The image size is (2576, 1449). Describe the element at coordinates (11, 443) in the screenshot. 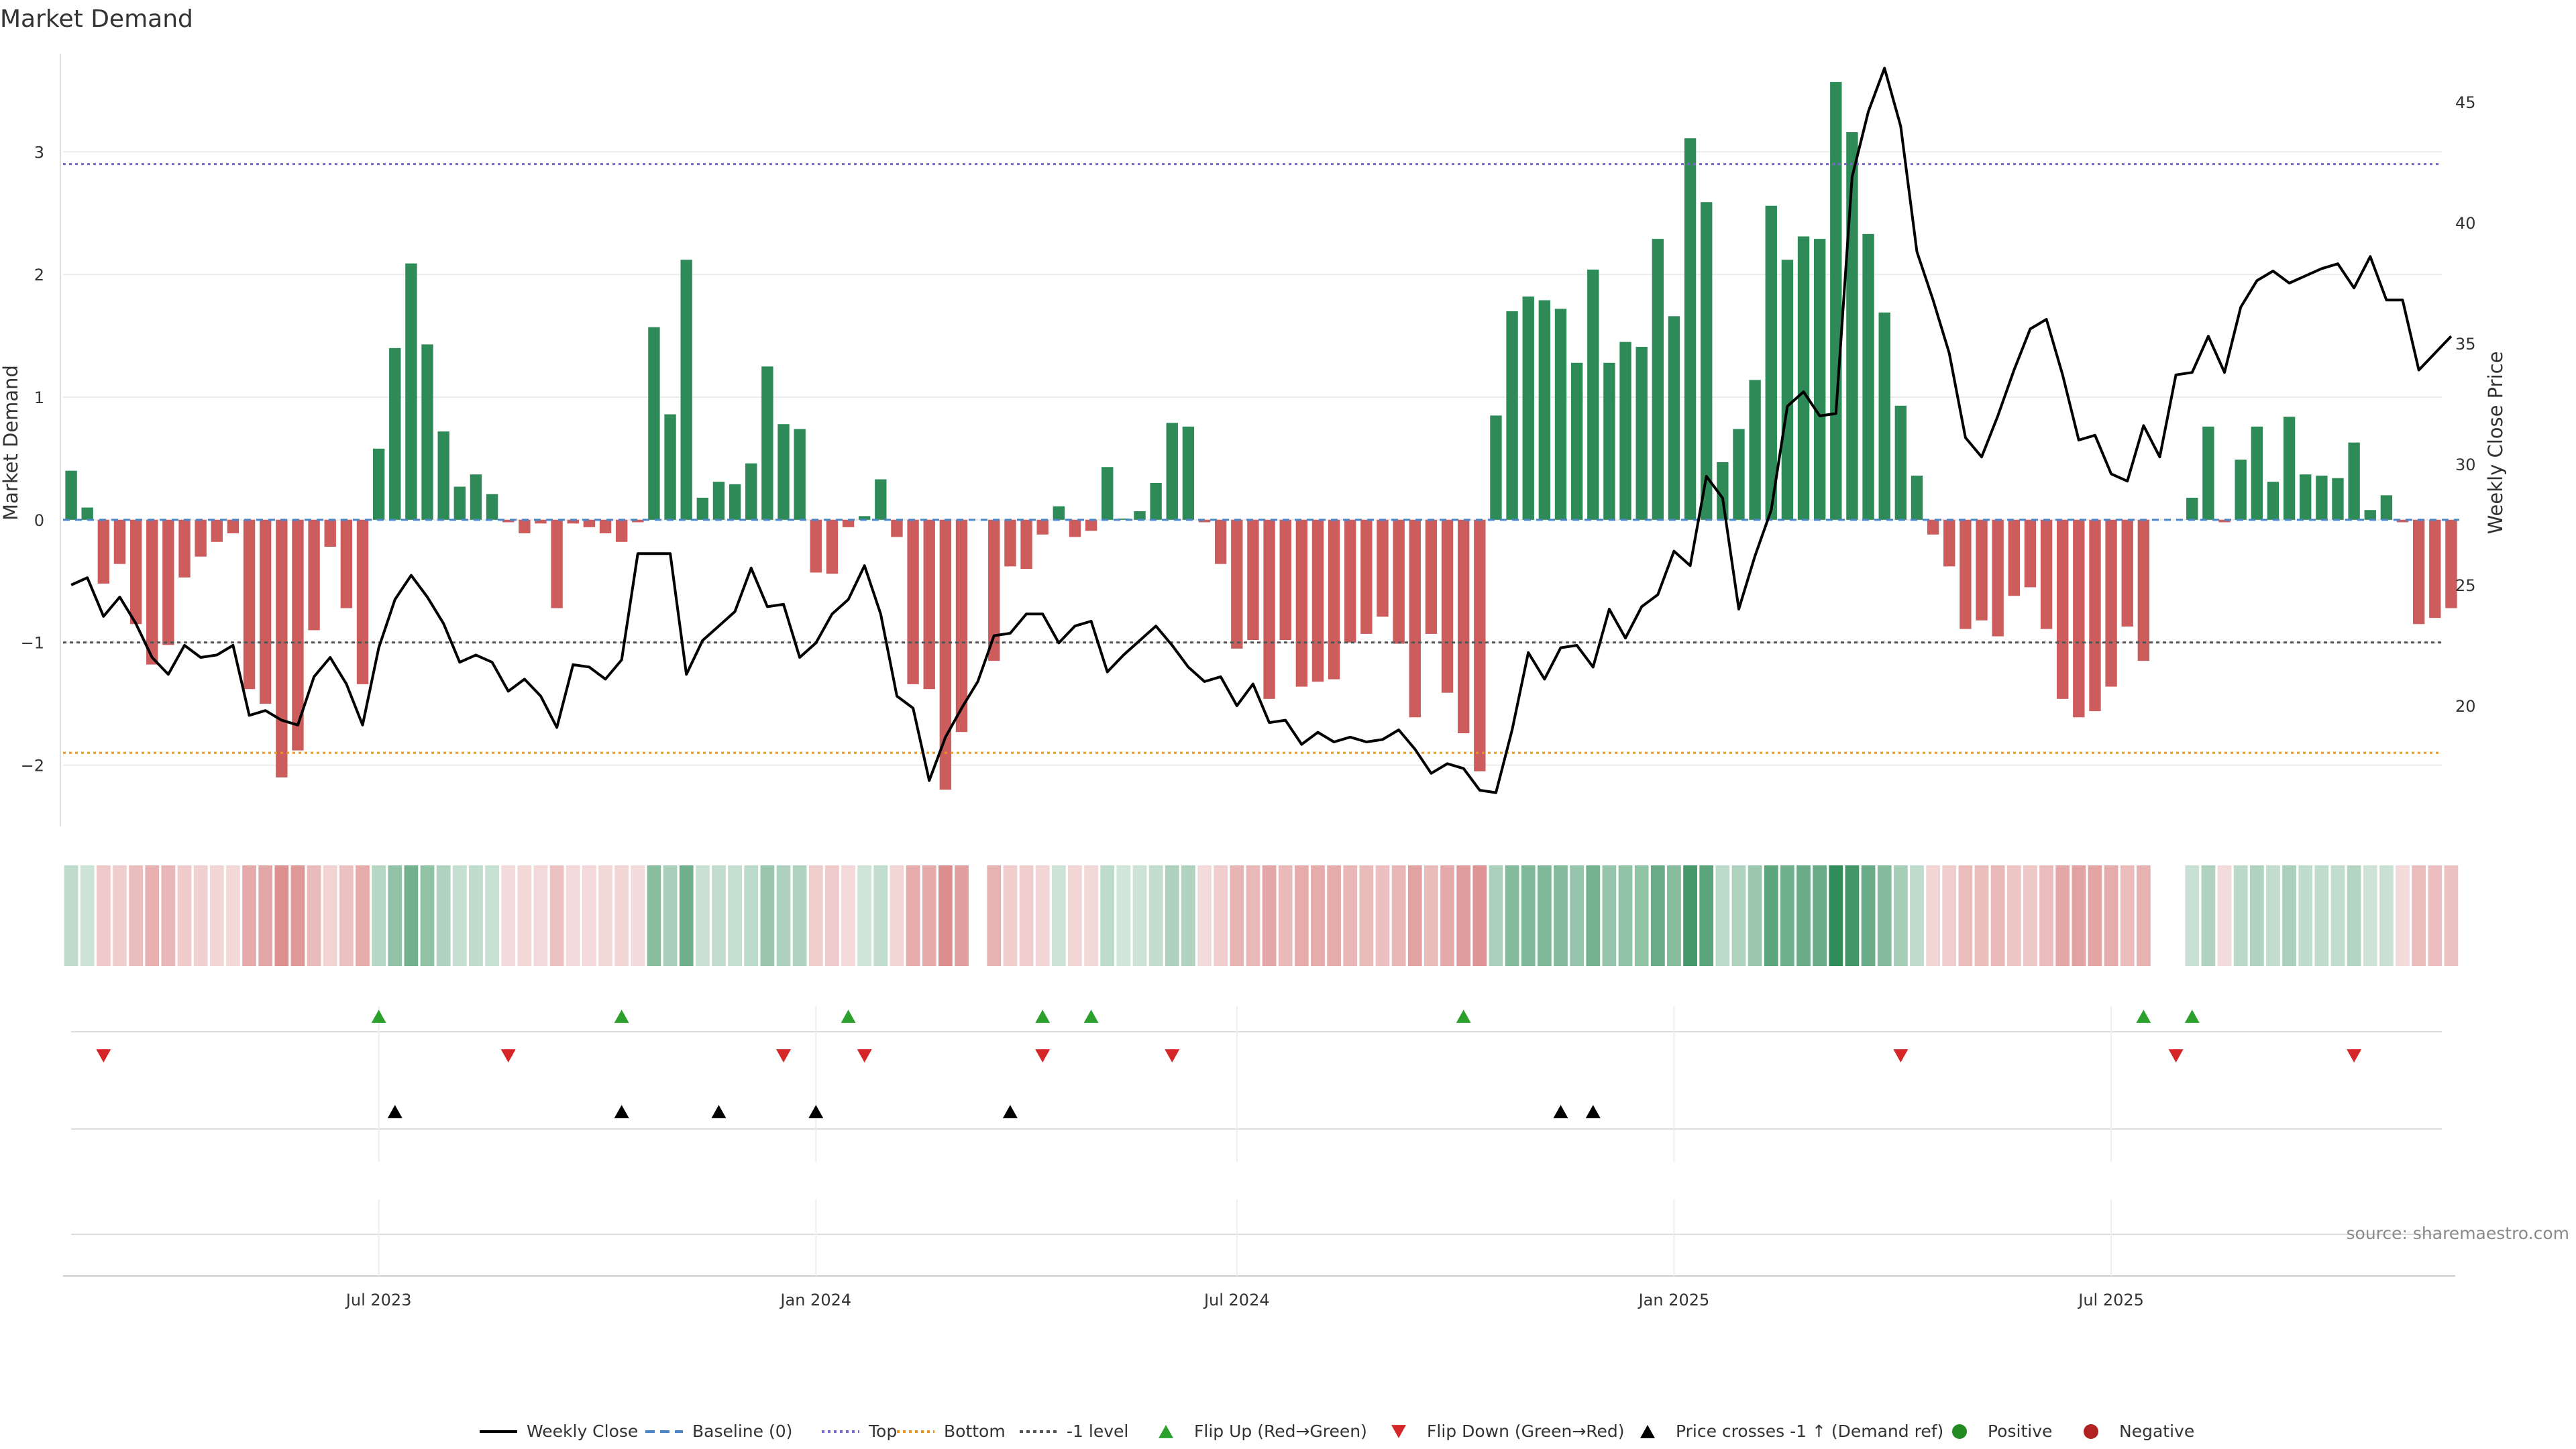

I see `y-axis-label: Market Demand` at that location.